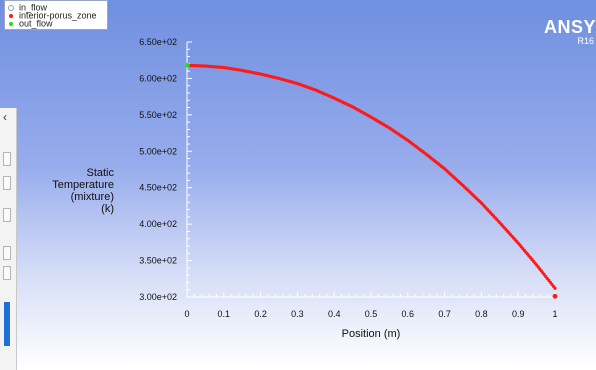 The image size is (596, 370). I want to click on data-point-interior-porus-zone, so click(555, 288).